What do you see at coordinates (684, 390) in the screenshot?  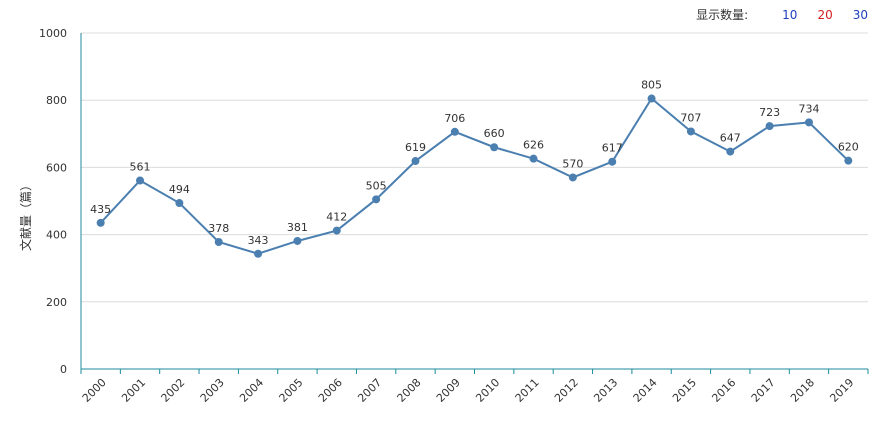 I see `x-tick-label: 2015` at bounding box center [684, 390].